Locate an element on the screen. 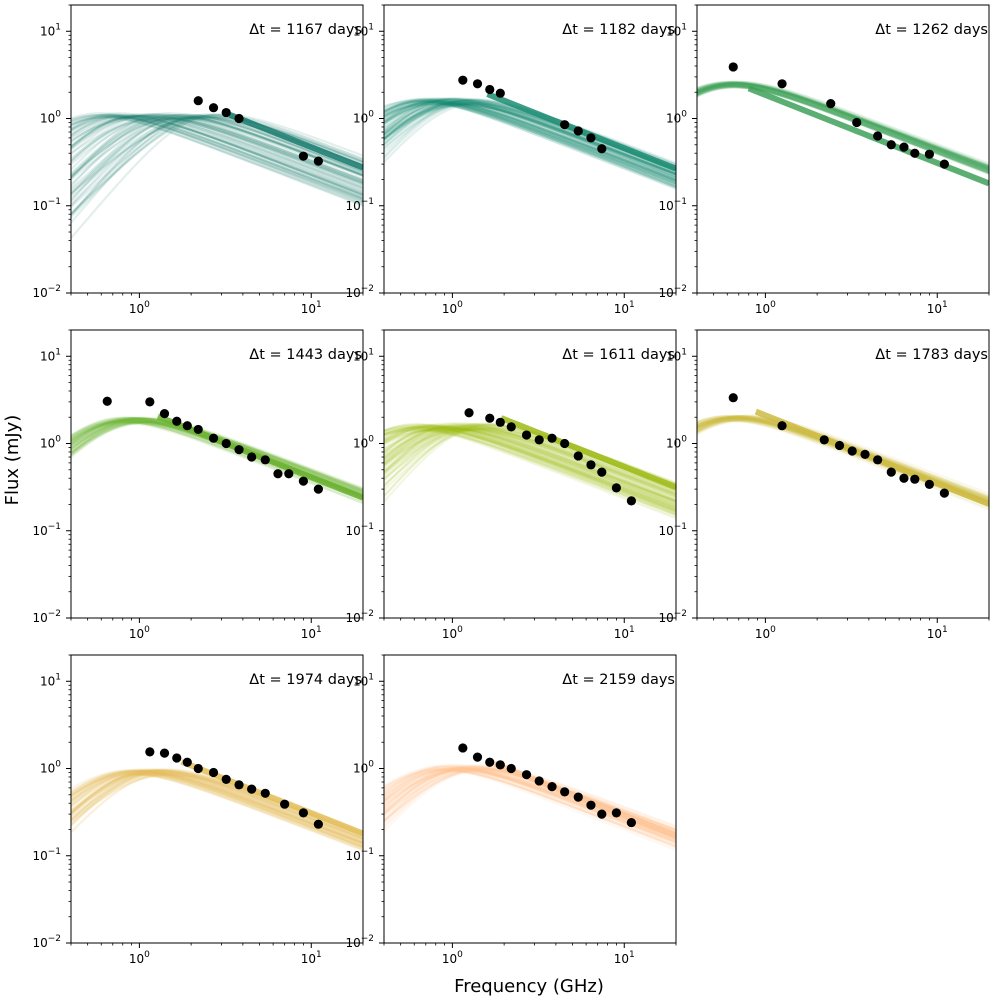 The height and width of the screenshot is (1000, 1000). model-core is located at coordinates (295, 141).